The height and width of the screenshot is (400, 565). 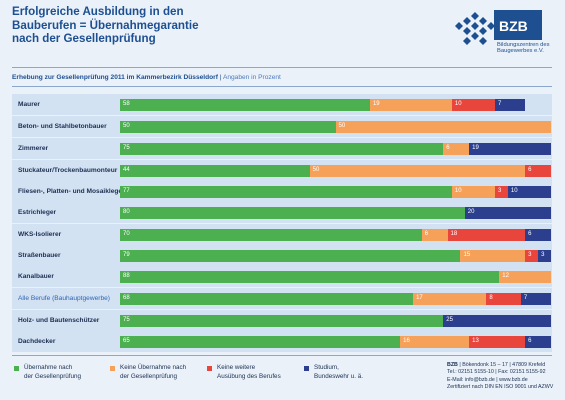 What do you see at coordinates (458, 191) in the screenshot?
I see `data-label-fliesen-platten-und-mosaikleger-series-2: 10` at bounding box center [458, 191].